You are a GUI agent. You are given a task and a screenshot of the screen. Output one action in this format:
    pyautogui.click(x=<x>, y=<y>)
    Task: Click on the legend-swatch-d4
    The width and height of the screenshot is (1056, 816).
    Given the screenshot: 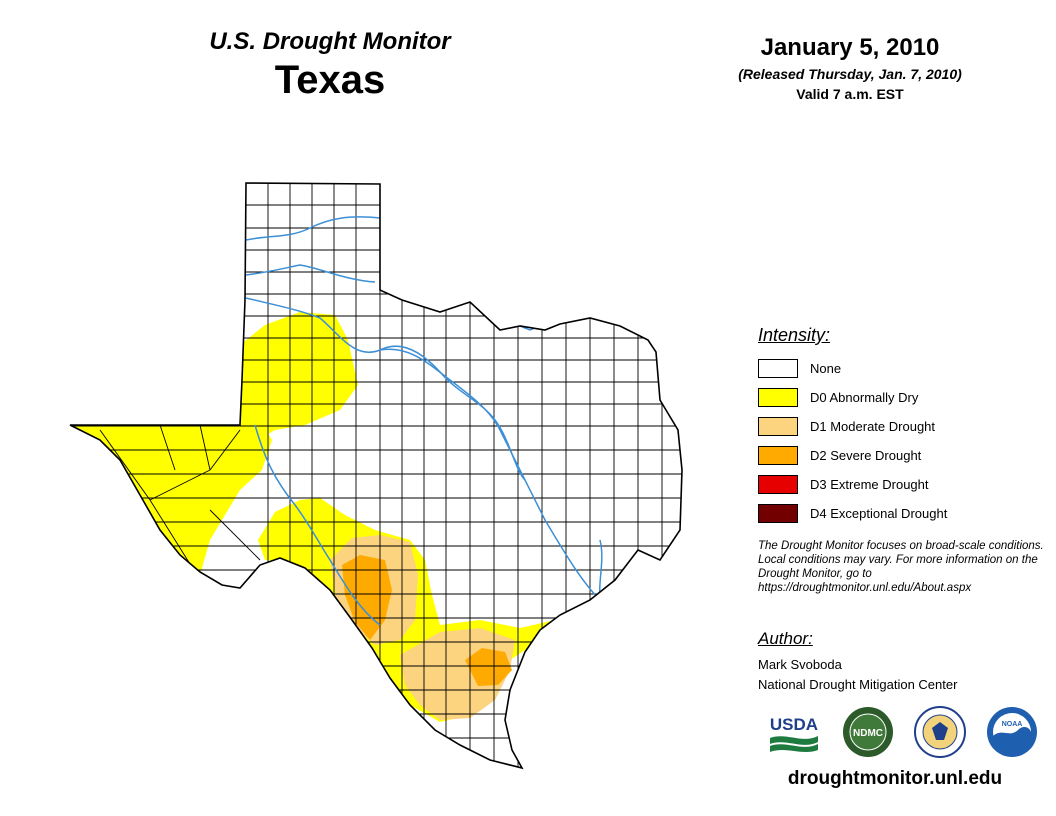 What is the action you would take?
    pyautogui.click(x=778, y=513)
    